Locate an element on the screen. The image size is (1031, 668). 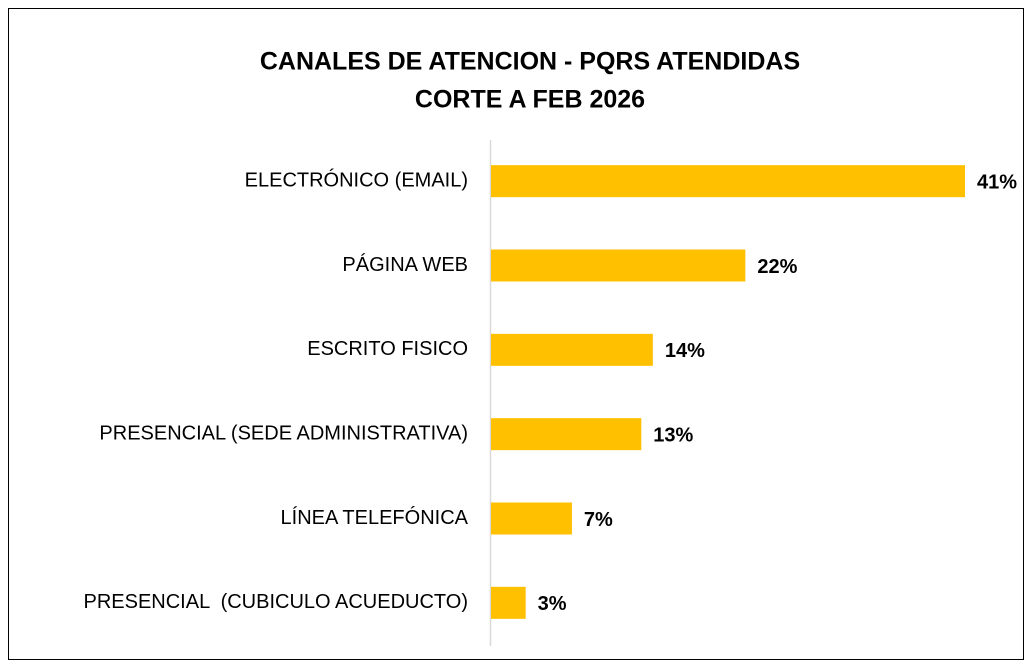
data-label: 22% is located at coordinates (777, 267).